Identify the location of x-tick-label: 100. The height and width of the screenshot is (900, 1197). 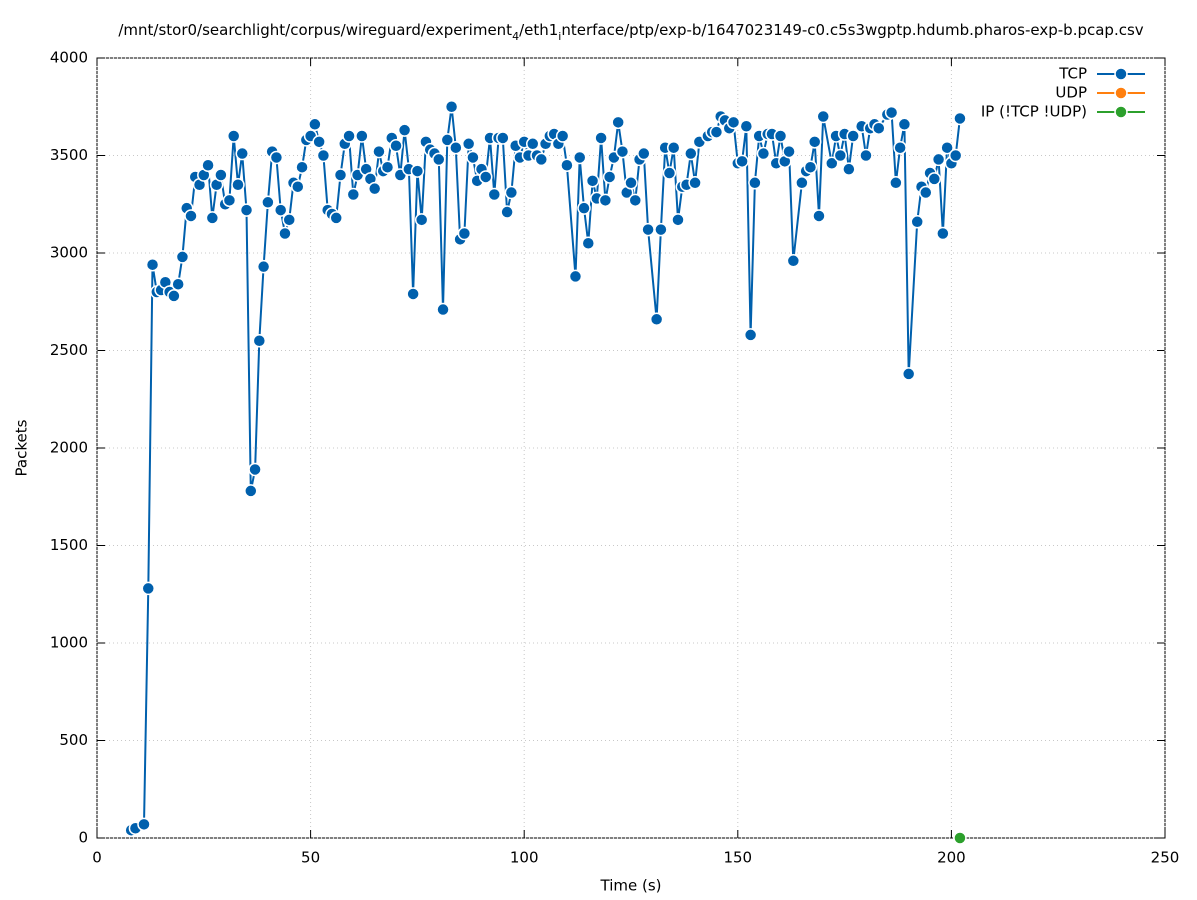
(524, 858).